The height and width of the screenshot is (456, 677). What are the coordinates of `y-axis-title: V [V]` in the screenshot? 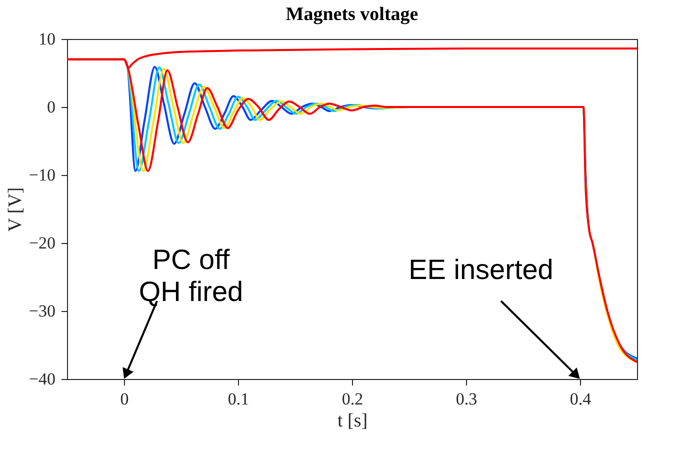 It's located at (15, 209).